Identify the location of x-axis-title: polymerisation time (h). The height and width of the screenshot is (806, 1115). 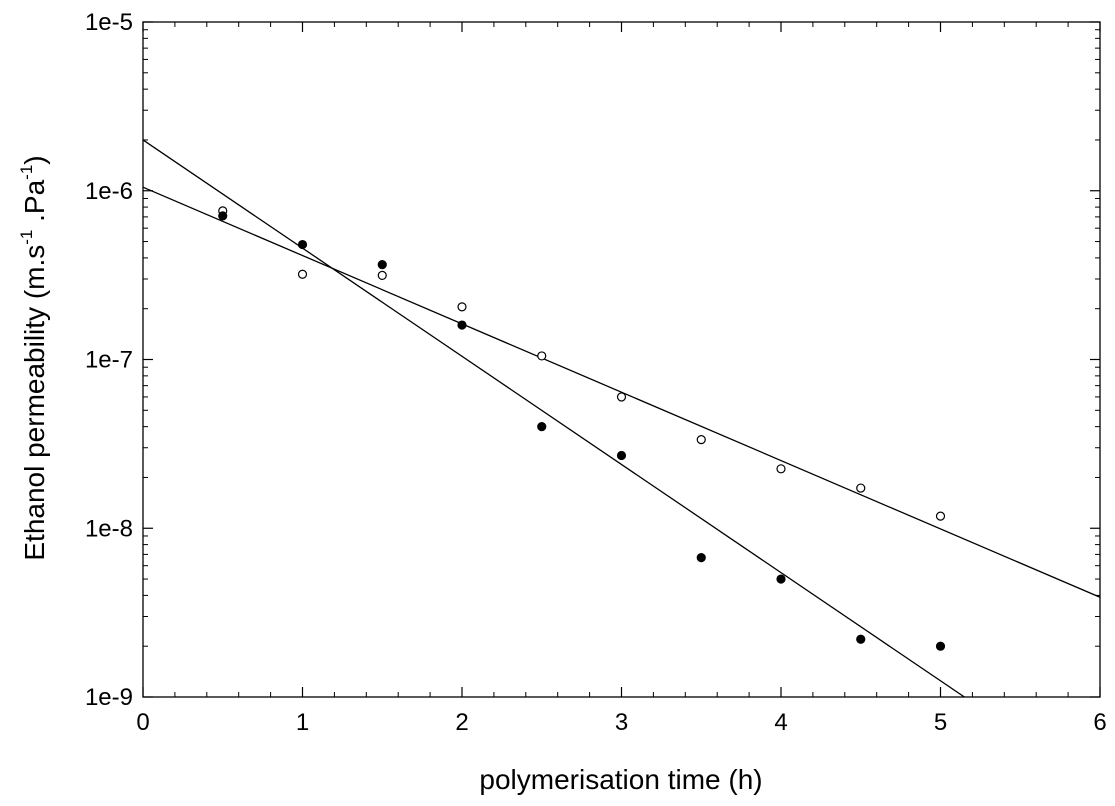
(620, 779).